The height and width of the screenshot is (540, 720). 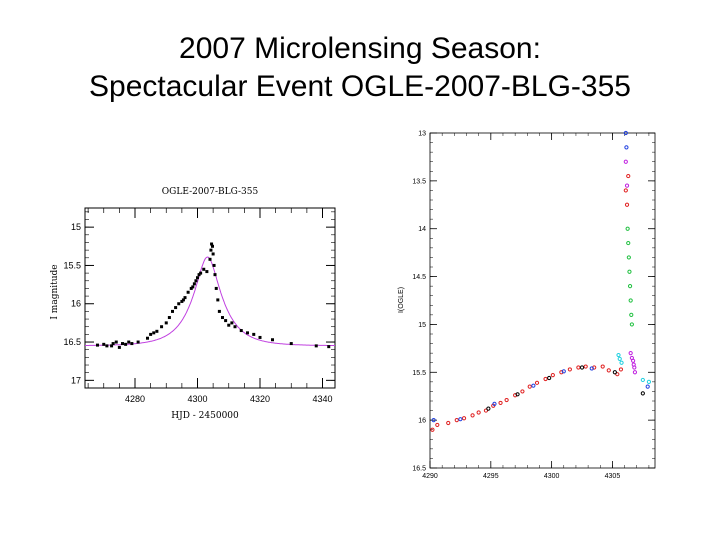 I want to click on y-tick-labels: 15 15.5 16 16.5 17, so click(x=72, y=303).